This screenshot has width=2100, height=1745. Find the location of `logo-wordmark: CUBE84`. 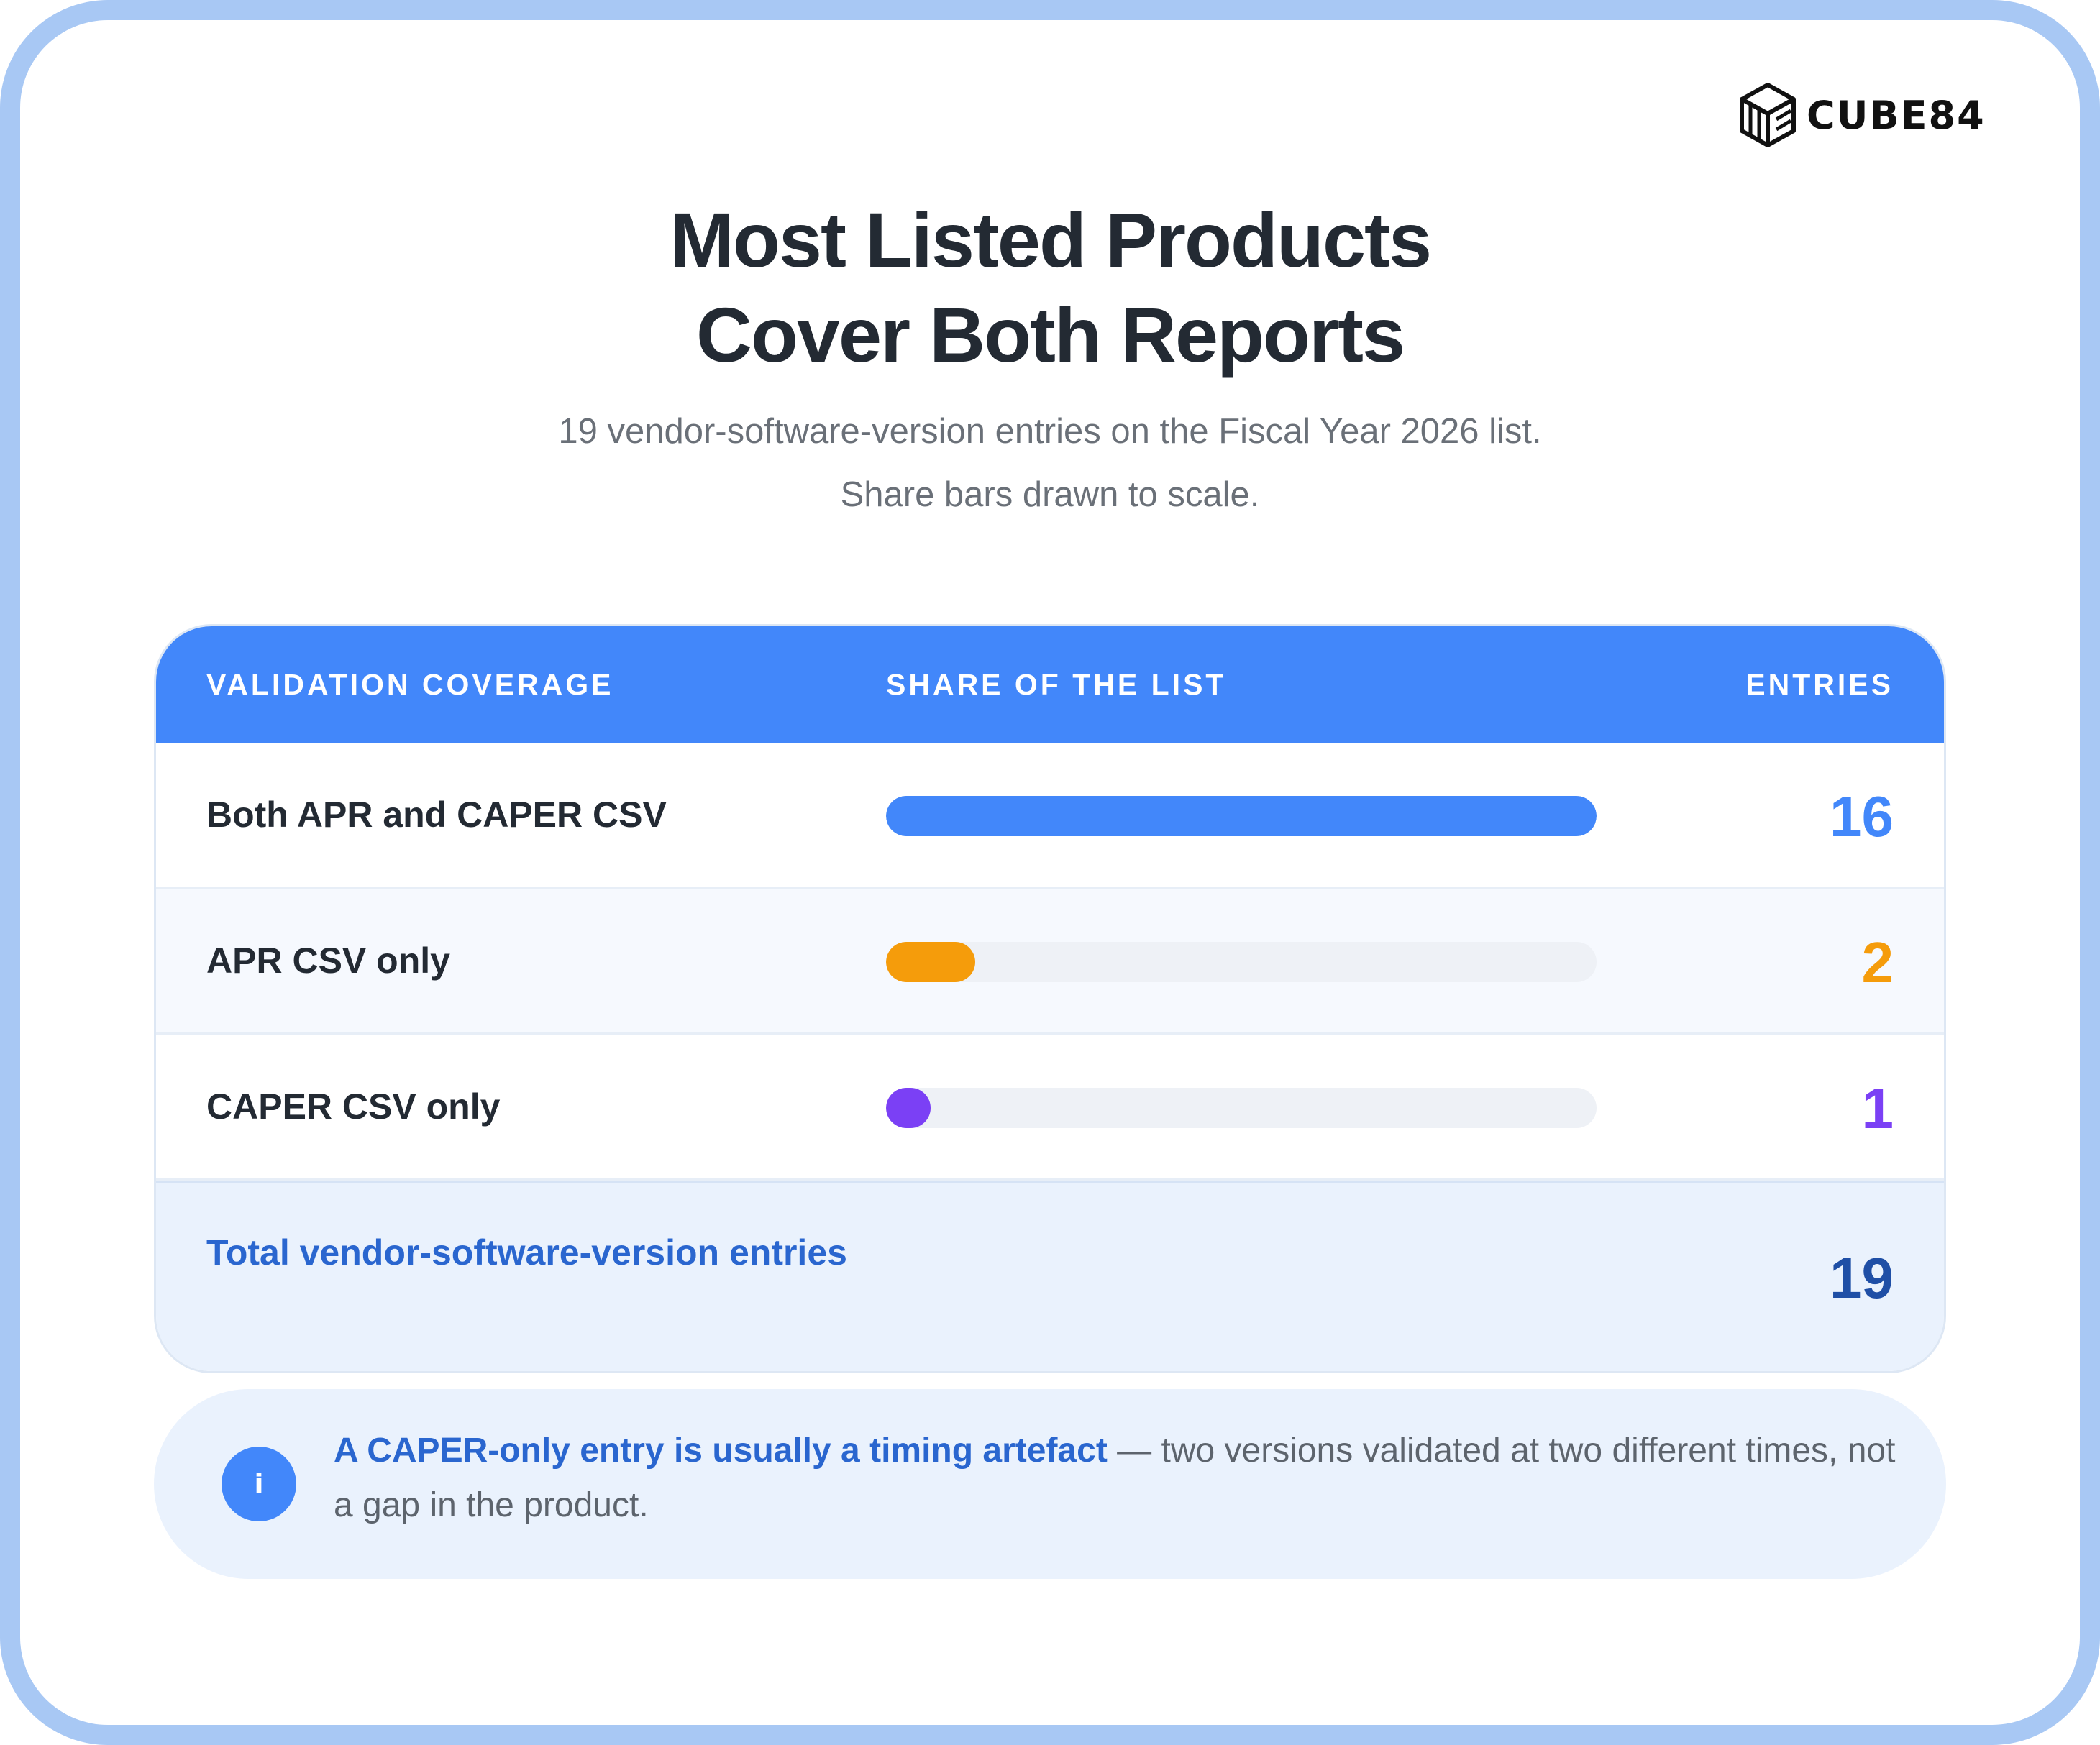

logo-wordmark: CUBE84 is located at coordinates (1896, 115).